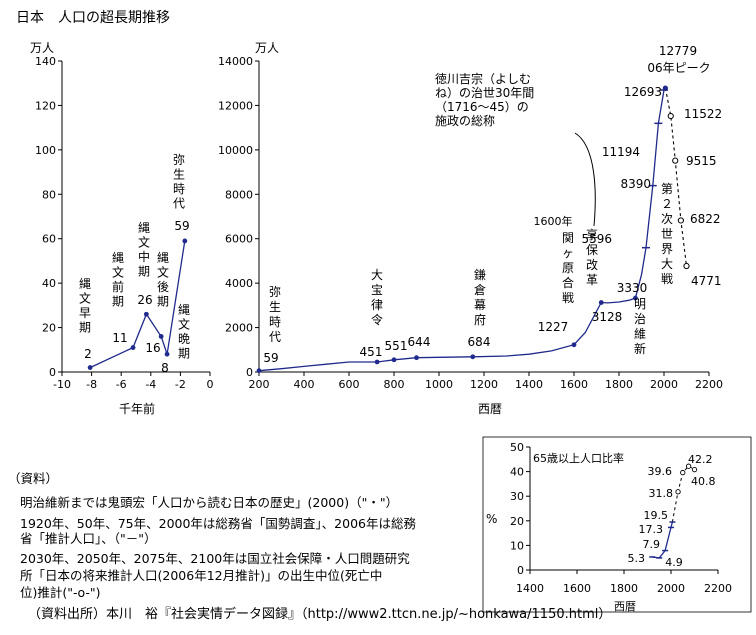 The height and width of the screenshot is (635, 756). I want to click on x-tick-label: 400, so click(304, 384).